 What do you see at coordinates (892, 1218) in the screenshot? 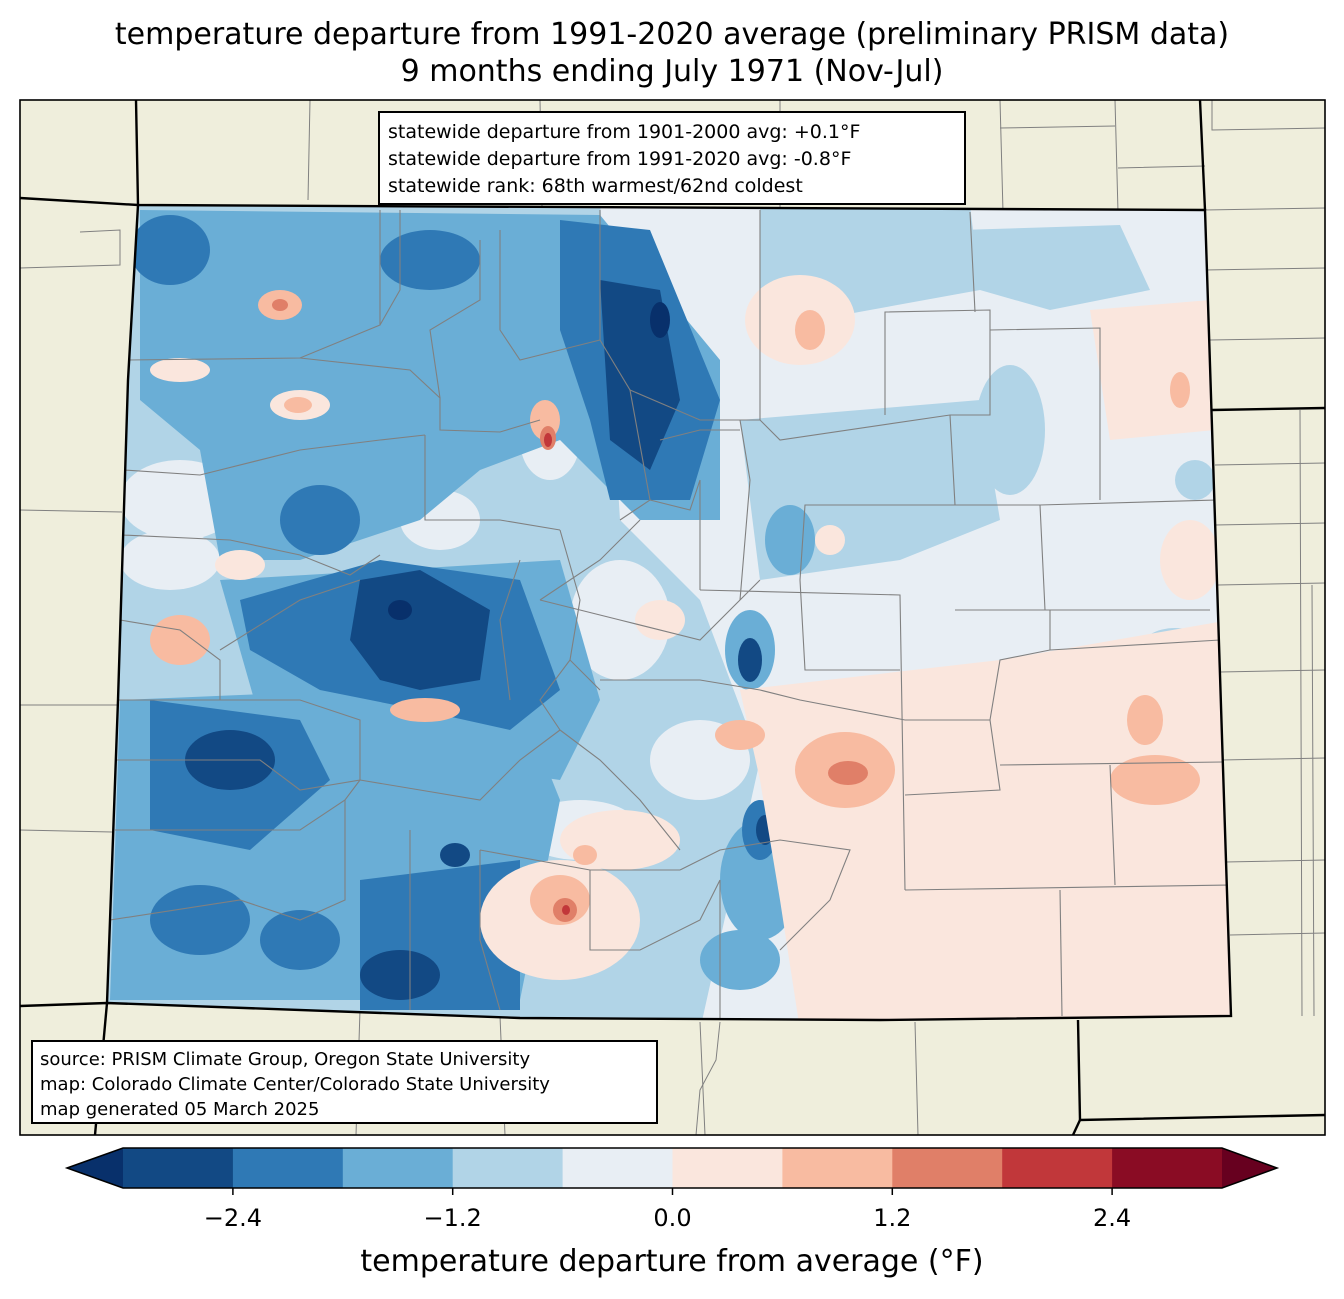
I see `colorbar-tick-label: 1.2` at bounding box center [892, 1218].